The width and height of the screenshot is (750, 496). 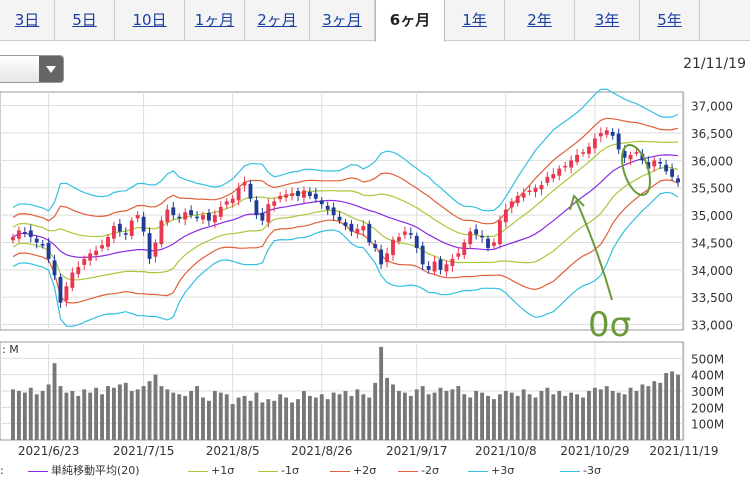 What do you see at coordinates (506, 451) in the screenshot?
I see `x-tick-label: 2021/10/8` at bounding box center [506, 451].